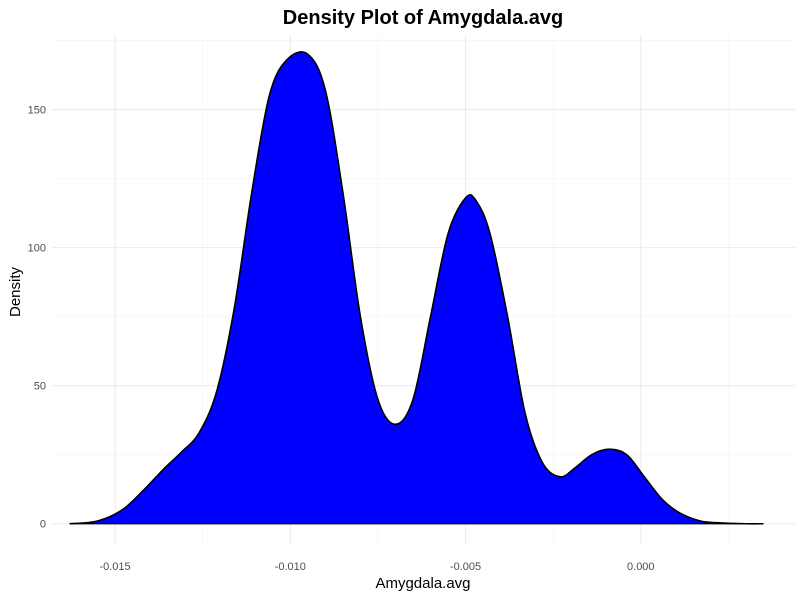 The image size is (800, 600). What do you see at coordinates (423, 18) in the screenshot?
I see `chart-title: Density Plot of Amygdala.avg` at bounding box center [423, 18].